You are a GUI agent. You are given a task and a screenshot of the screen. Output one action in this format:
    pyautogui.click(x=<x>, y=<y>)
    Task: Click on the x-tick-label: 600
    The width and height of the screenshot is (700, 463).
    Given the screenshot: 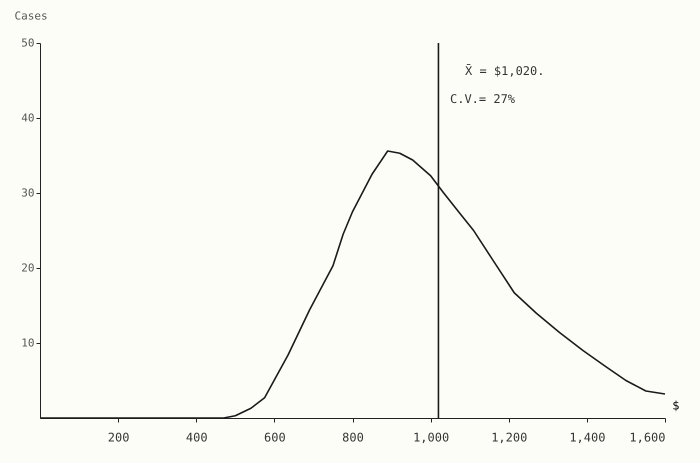 What is the action you would take?
    pyautogui.click(x=275, y=437)
    